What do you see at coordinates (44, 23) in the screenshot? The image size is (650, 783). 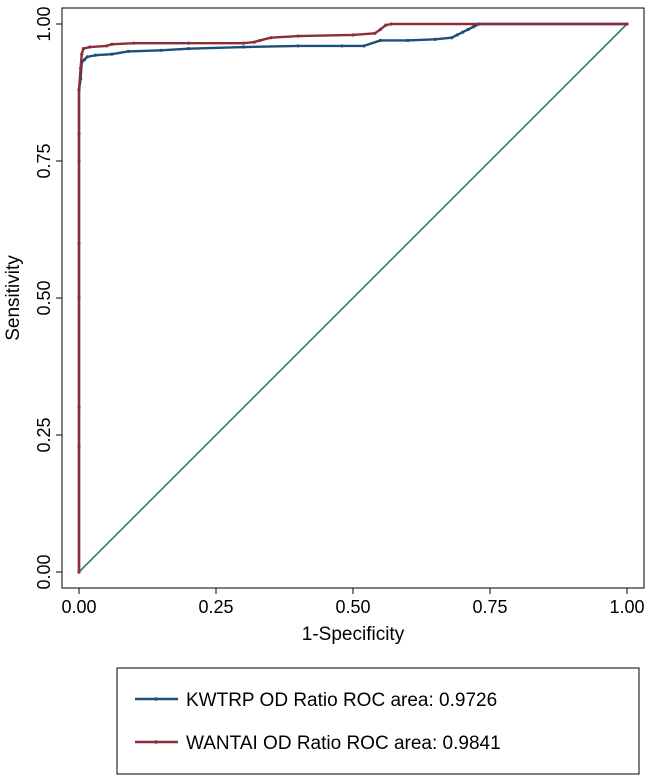 I see `y-tick-label: 1.00` at bounding box center [44, 23].